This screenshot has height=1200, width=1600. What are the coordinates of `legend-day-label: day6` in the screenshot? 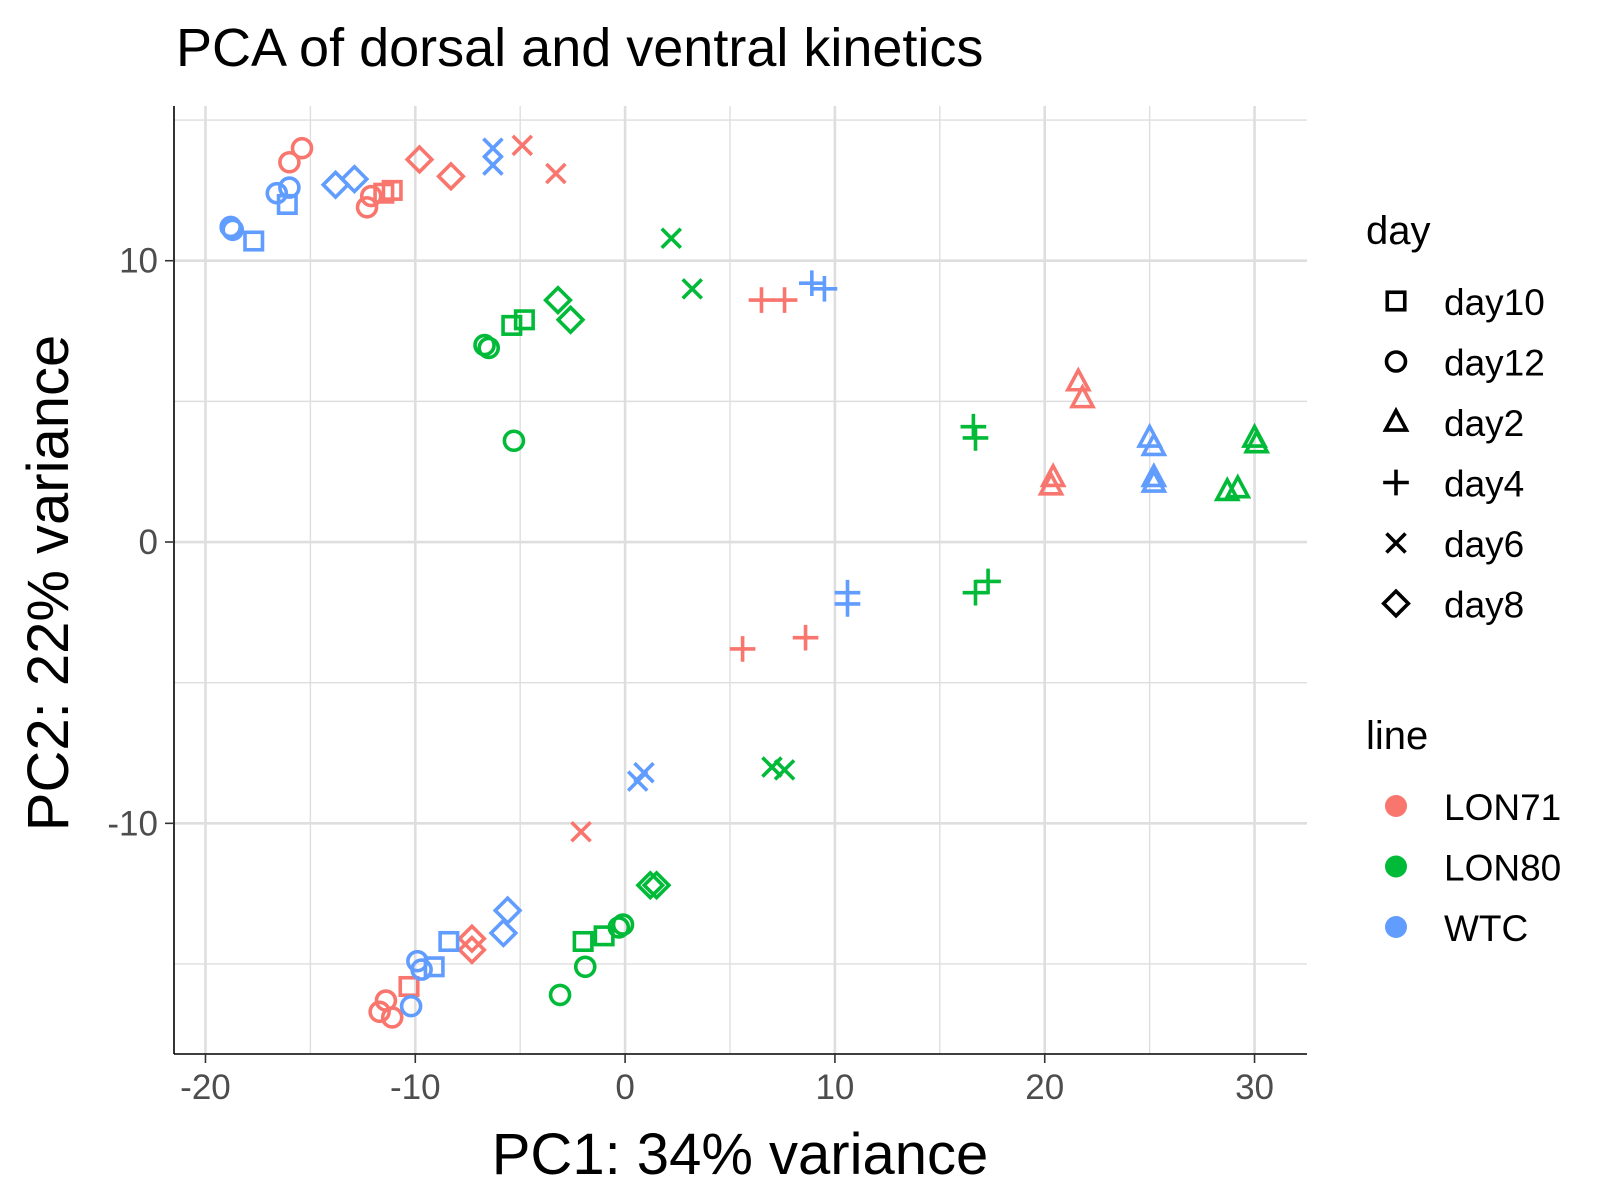 It's located at (1484, 544).